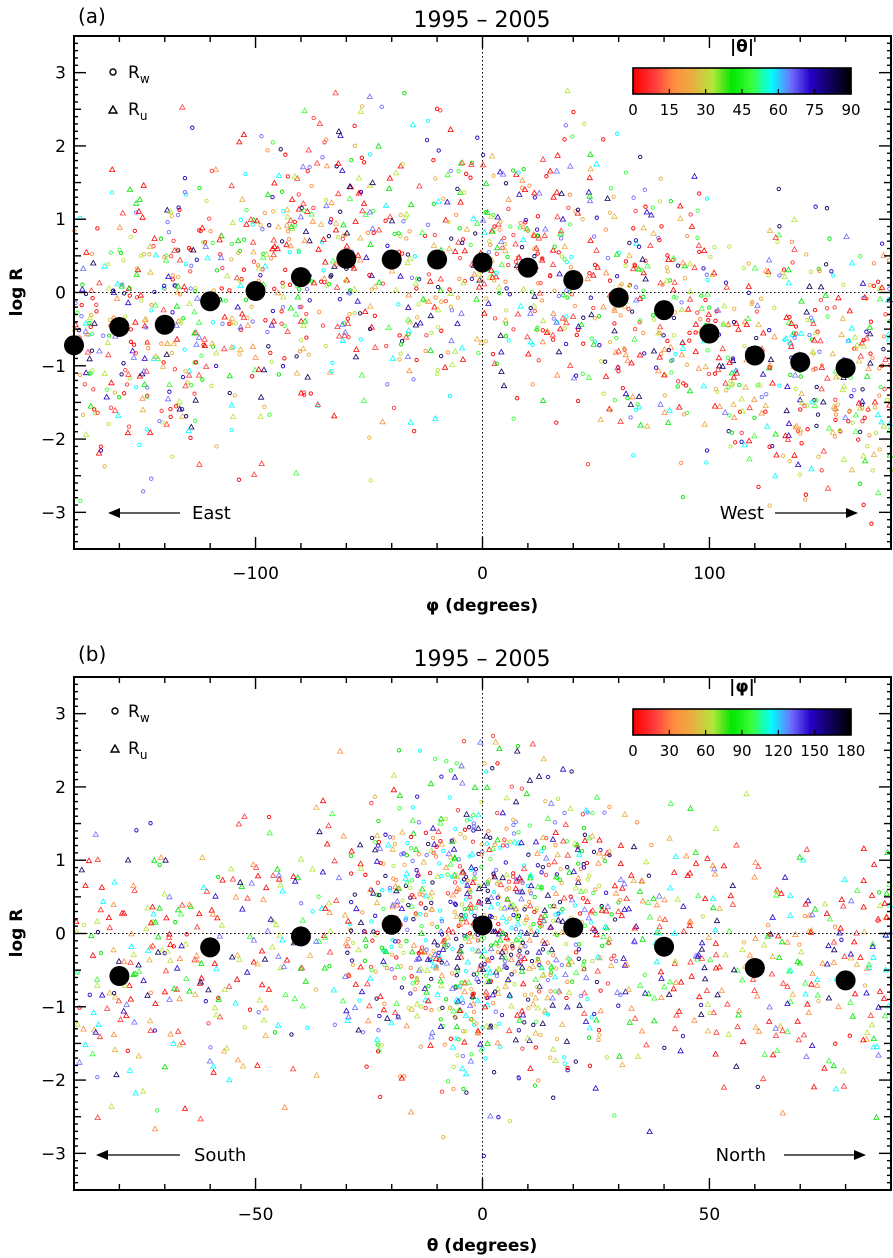  Describe the element at coordinates (845, 367) in the screenshot. I see `binned-mean-point` at that location.